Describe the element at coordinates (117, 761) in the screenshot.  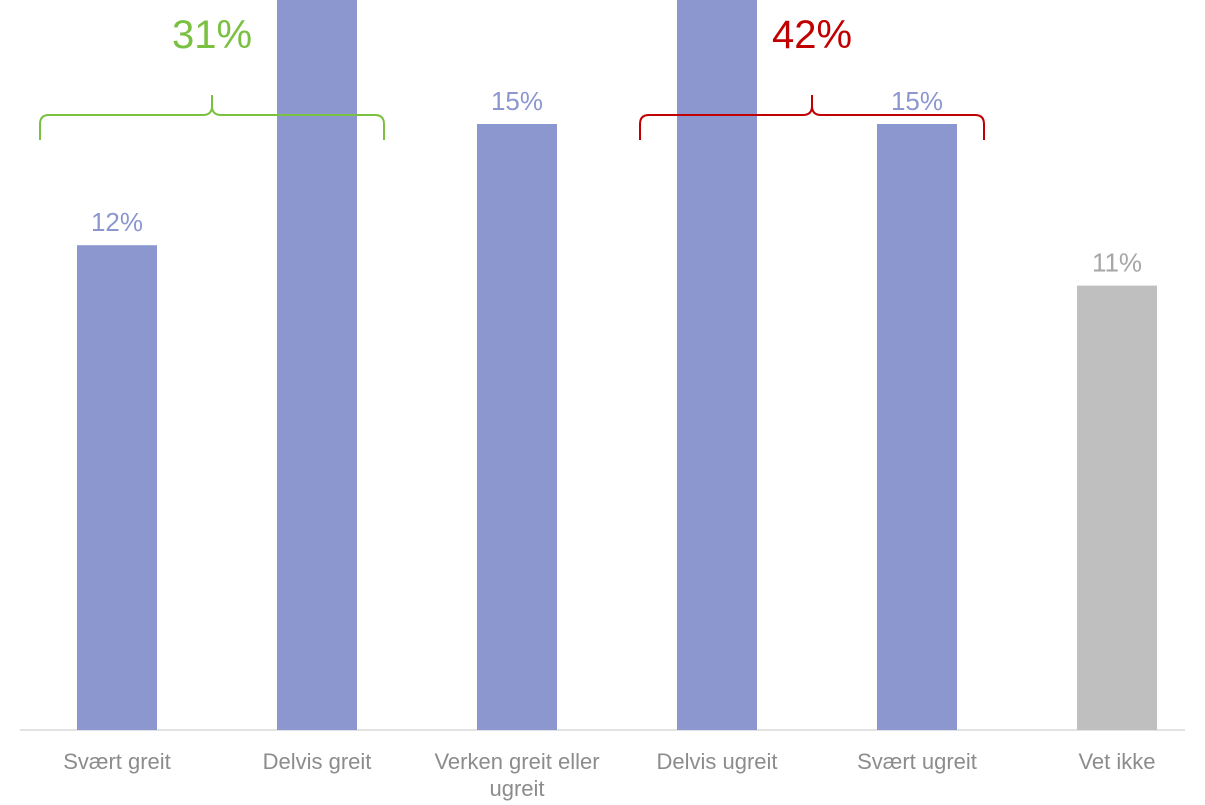
I see `category-label-0: Svært greit` at that location.